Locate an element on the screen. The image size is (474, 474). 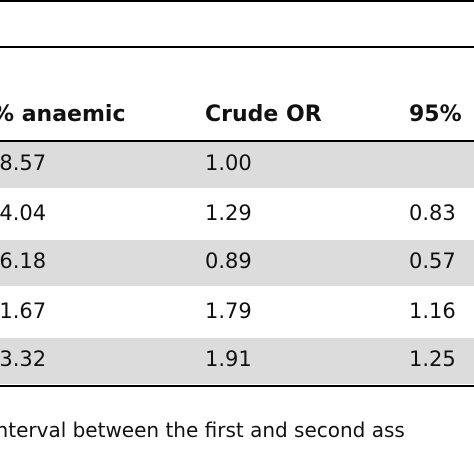
table-row: 34.04 1.29 0.83 is located at coordinates (237, 215).